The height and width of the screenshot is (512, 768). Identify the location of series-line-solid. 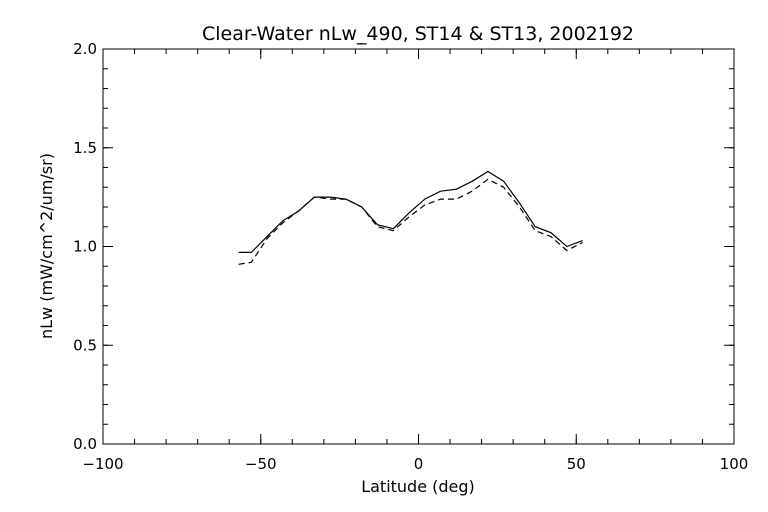
(410, 211).